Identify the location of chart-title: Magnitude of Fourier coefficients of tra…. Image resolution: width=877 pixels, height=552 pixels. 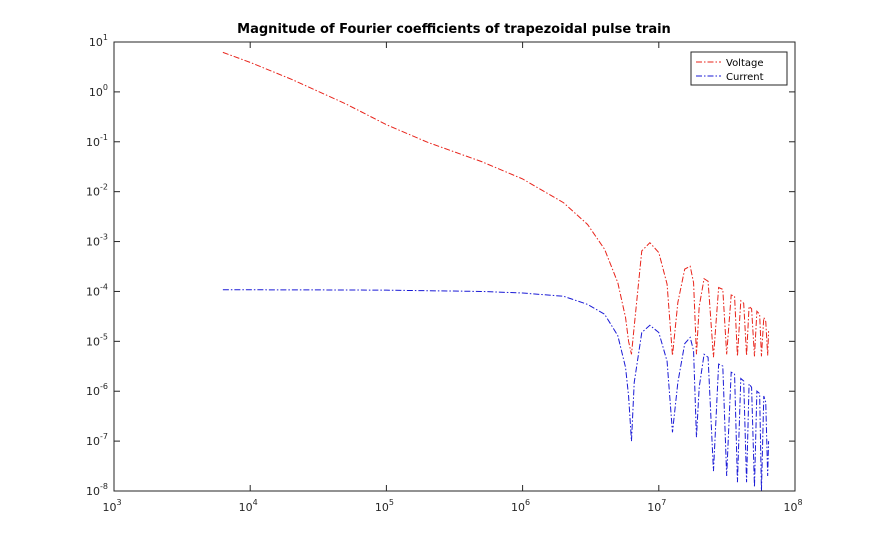
(454, 29).